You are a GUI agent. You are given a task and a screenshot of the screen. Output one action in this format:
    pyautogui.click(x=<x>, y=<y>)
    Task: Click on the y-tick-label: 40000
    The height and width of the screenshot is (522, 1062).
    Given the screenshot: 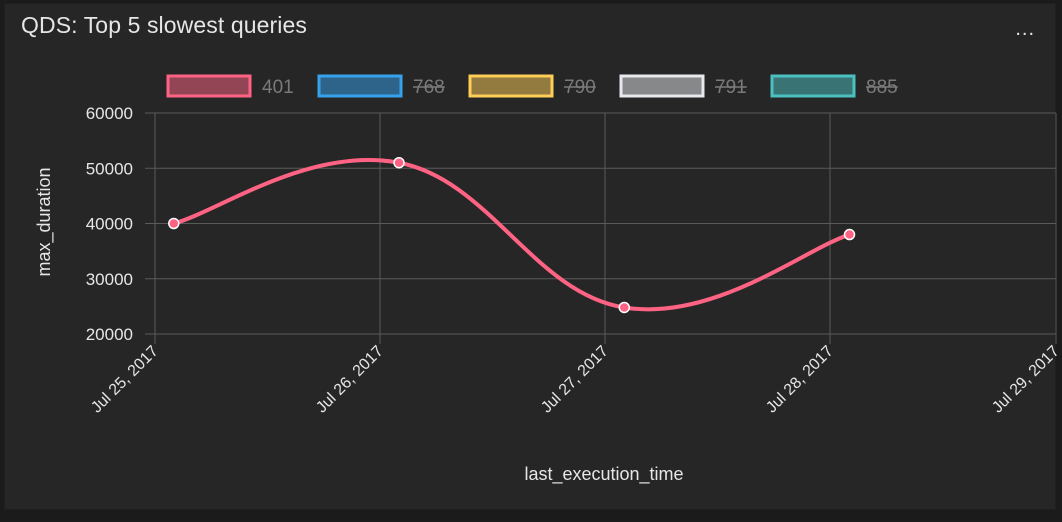 What is the action you would take?
    pyautogui.click(x=109, y=224)
    